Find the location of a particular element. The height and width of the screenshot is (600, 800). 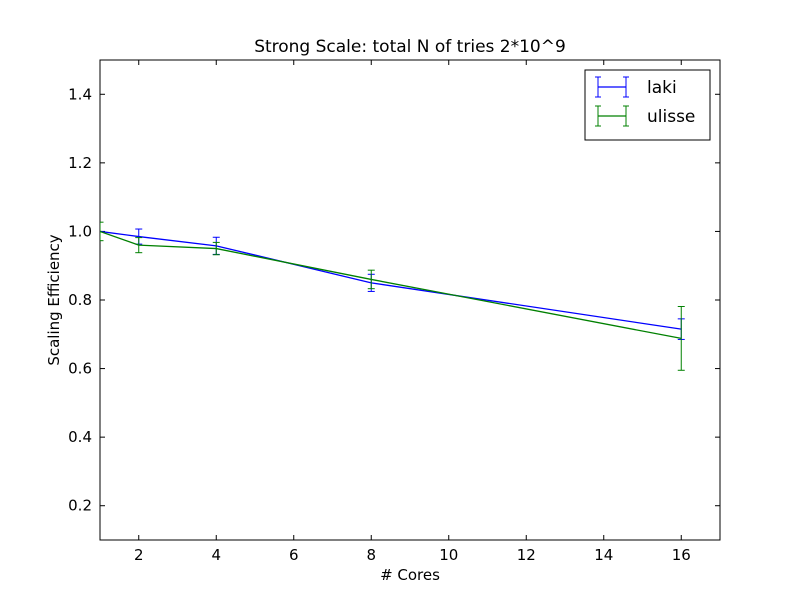

x-tick-label: 12 is located at coordinates (526, 555).